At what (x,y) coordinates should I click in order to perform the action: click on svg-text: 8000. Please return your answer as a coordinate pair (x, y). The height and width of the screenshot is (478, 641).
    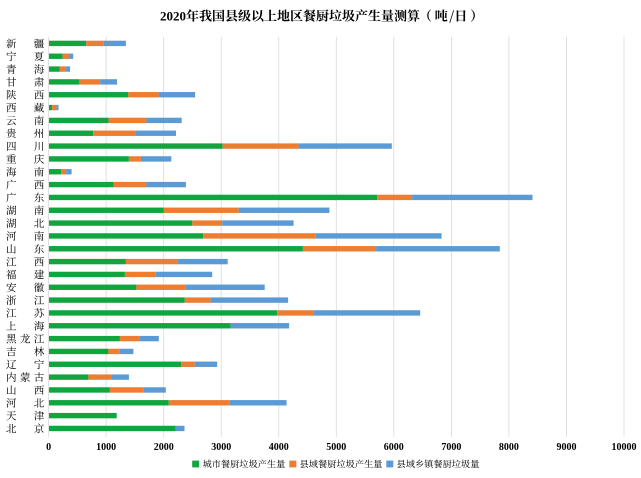
    Looking at the image, I should click on (509, 447).